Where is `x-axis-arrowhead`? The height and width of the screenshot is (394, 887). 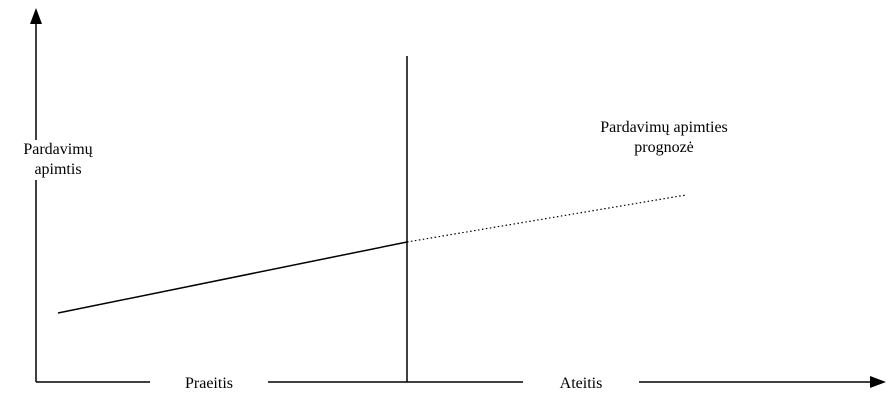 x-axis-arrowhead is located at coordinates (878, 382).